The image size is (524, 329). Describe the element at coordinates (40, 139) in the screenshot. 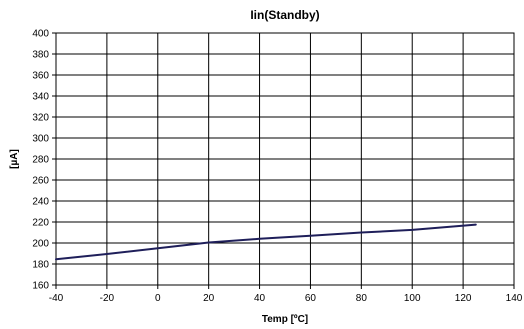

I see `y-tick-label: 300` at that location.